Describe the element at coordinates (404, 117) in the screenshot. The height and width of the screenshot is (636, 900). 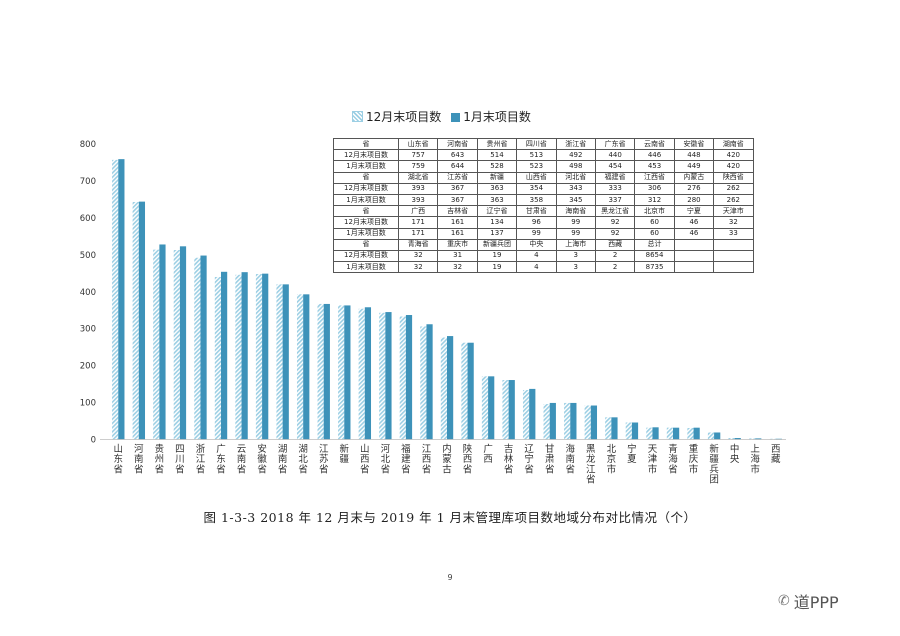
I see `legend-label-dec: 12月末项目数` at that location.